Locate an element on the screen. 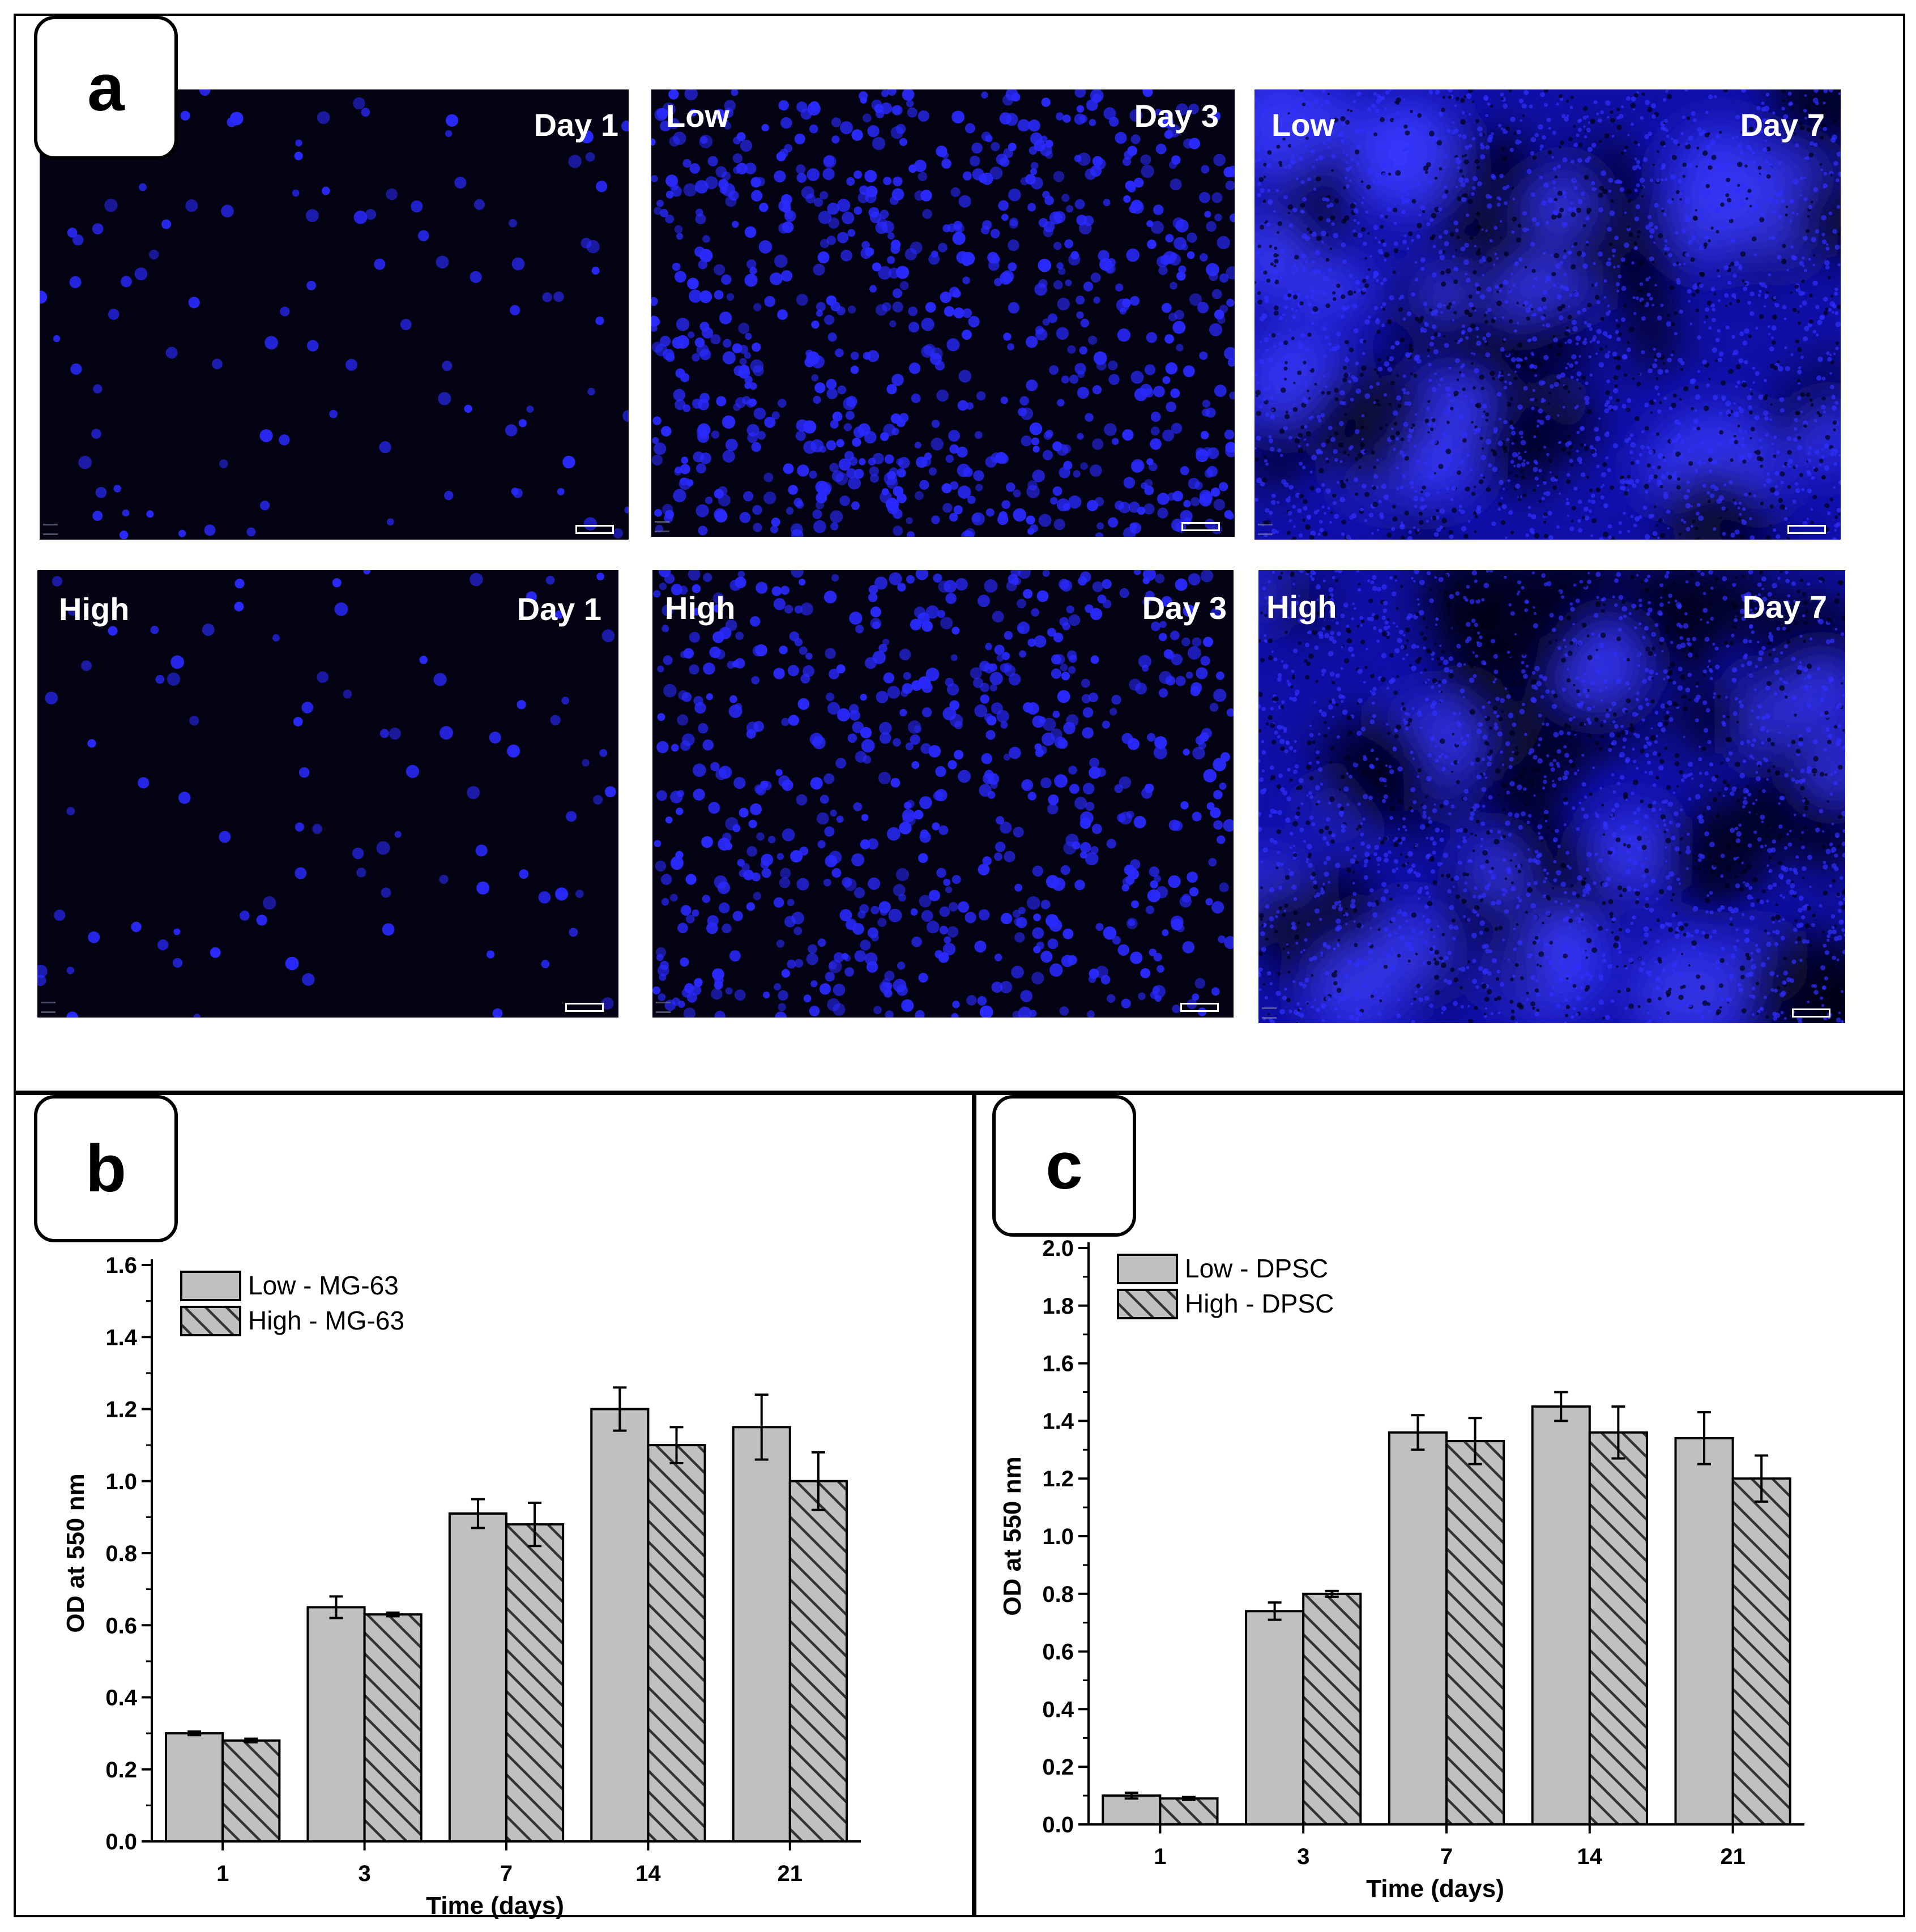 This screenshot has width=1916, height=1932. micrograph-low-day3: Low Day 3 is located at coordinates (943, 313).